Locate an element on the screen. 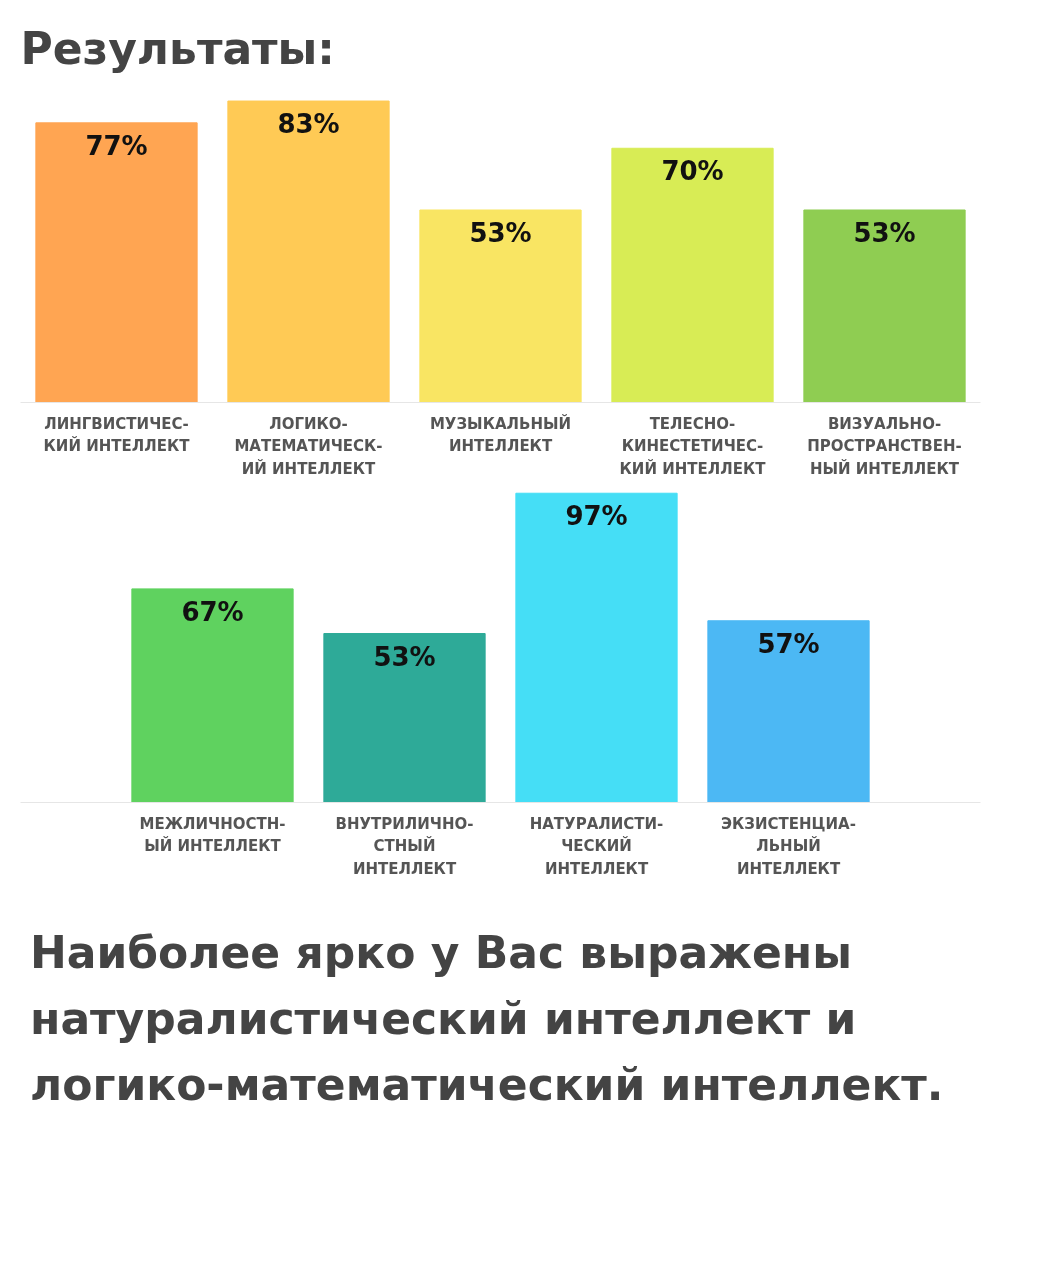 Image resolution: width=1046 pixels, height=1280 pixels. x-tick-label: ЛОГИКО- МАТЕМАТИЧЕСК- ИЙ ИНТЕЛЛЕКТ is located at coordinates (308, 446).